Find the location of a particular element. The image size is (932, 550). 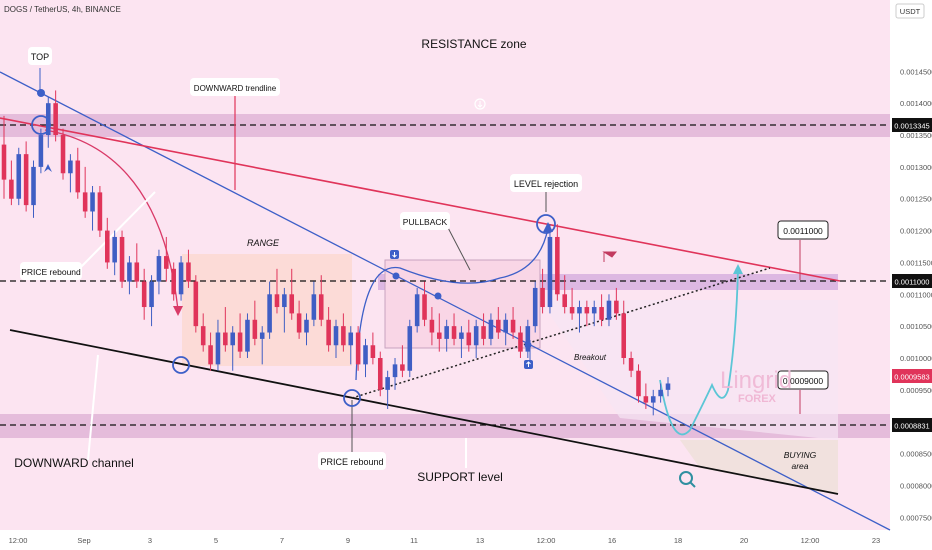

projected-arrowhead is located at coordinates (738, 269).